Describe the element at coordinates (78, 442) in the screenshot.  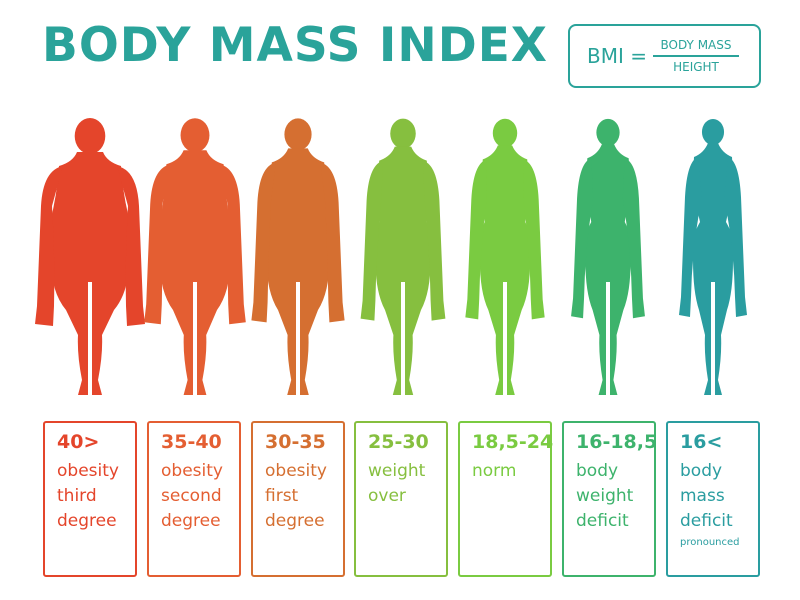
I see `category-range: 40>` at that location.